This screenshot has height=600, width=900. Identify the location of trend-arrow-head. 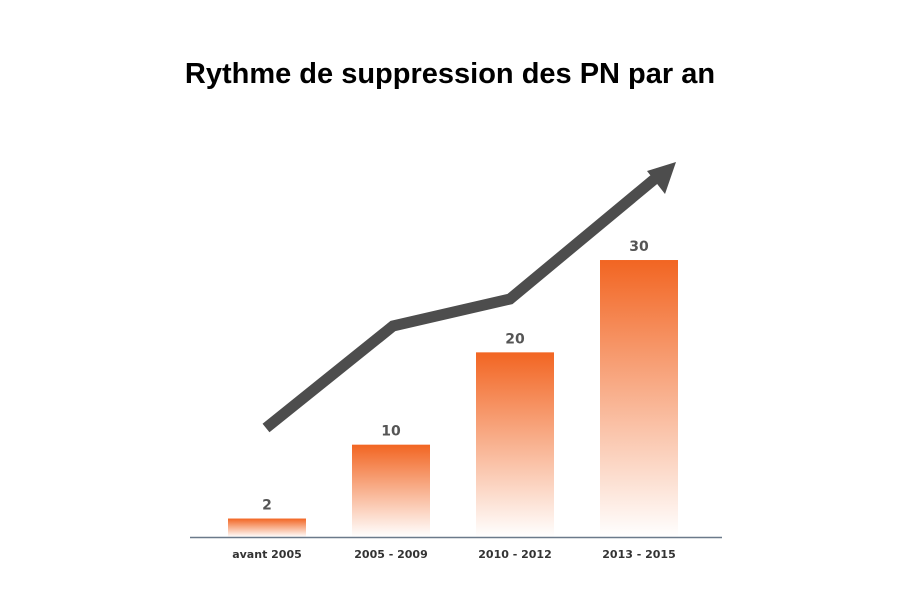
(661, 178).